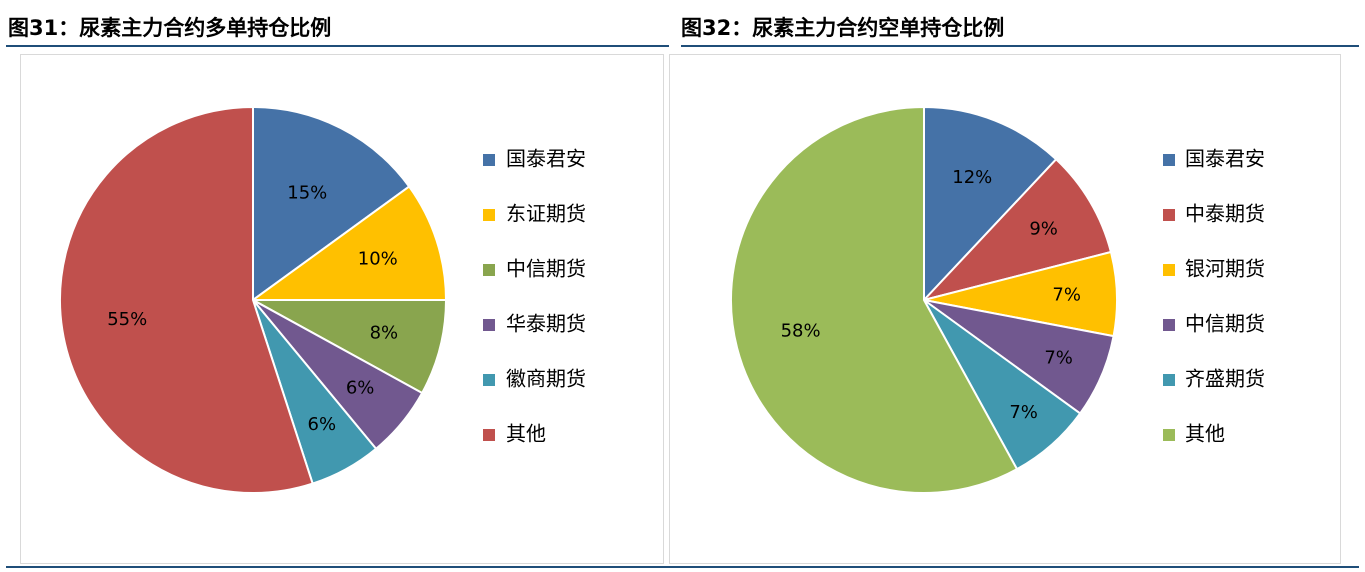 The height and width of the screenshot is (572, 1365). Describe the element at coordinates (378, 258) in the screenshot. I see `slice-label: 10%` at that location.